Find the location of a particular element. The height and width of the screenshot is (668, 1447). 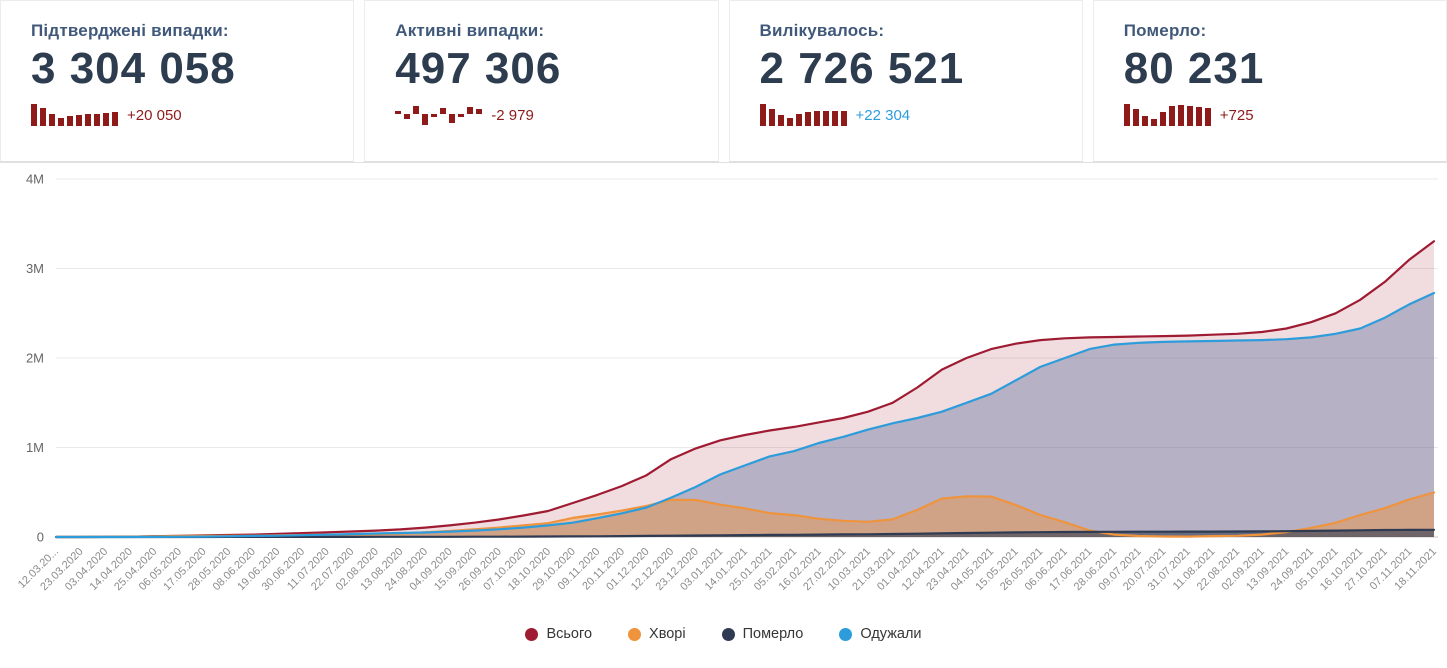

stat-card-recovered: Вилікувалось: 2 726 521 +22 304 is located at coordinates (905, 81).